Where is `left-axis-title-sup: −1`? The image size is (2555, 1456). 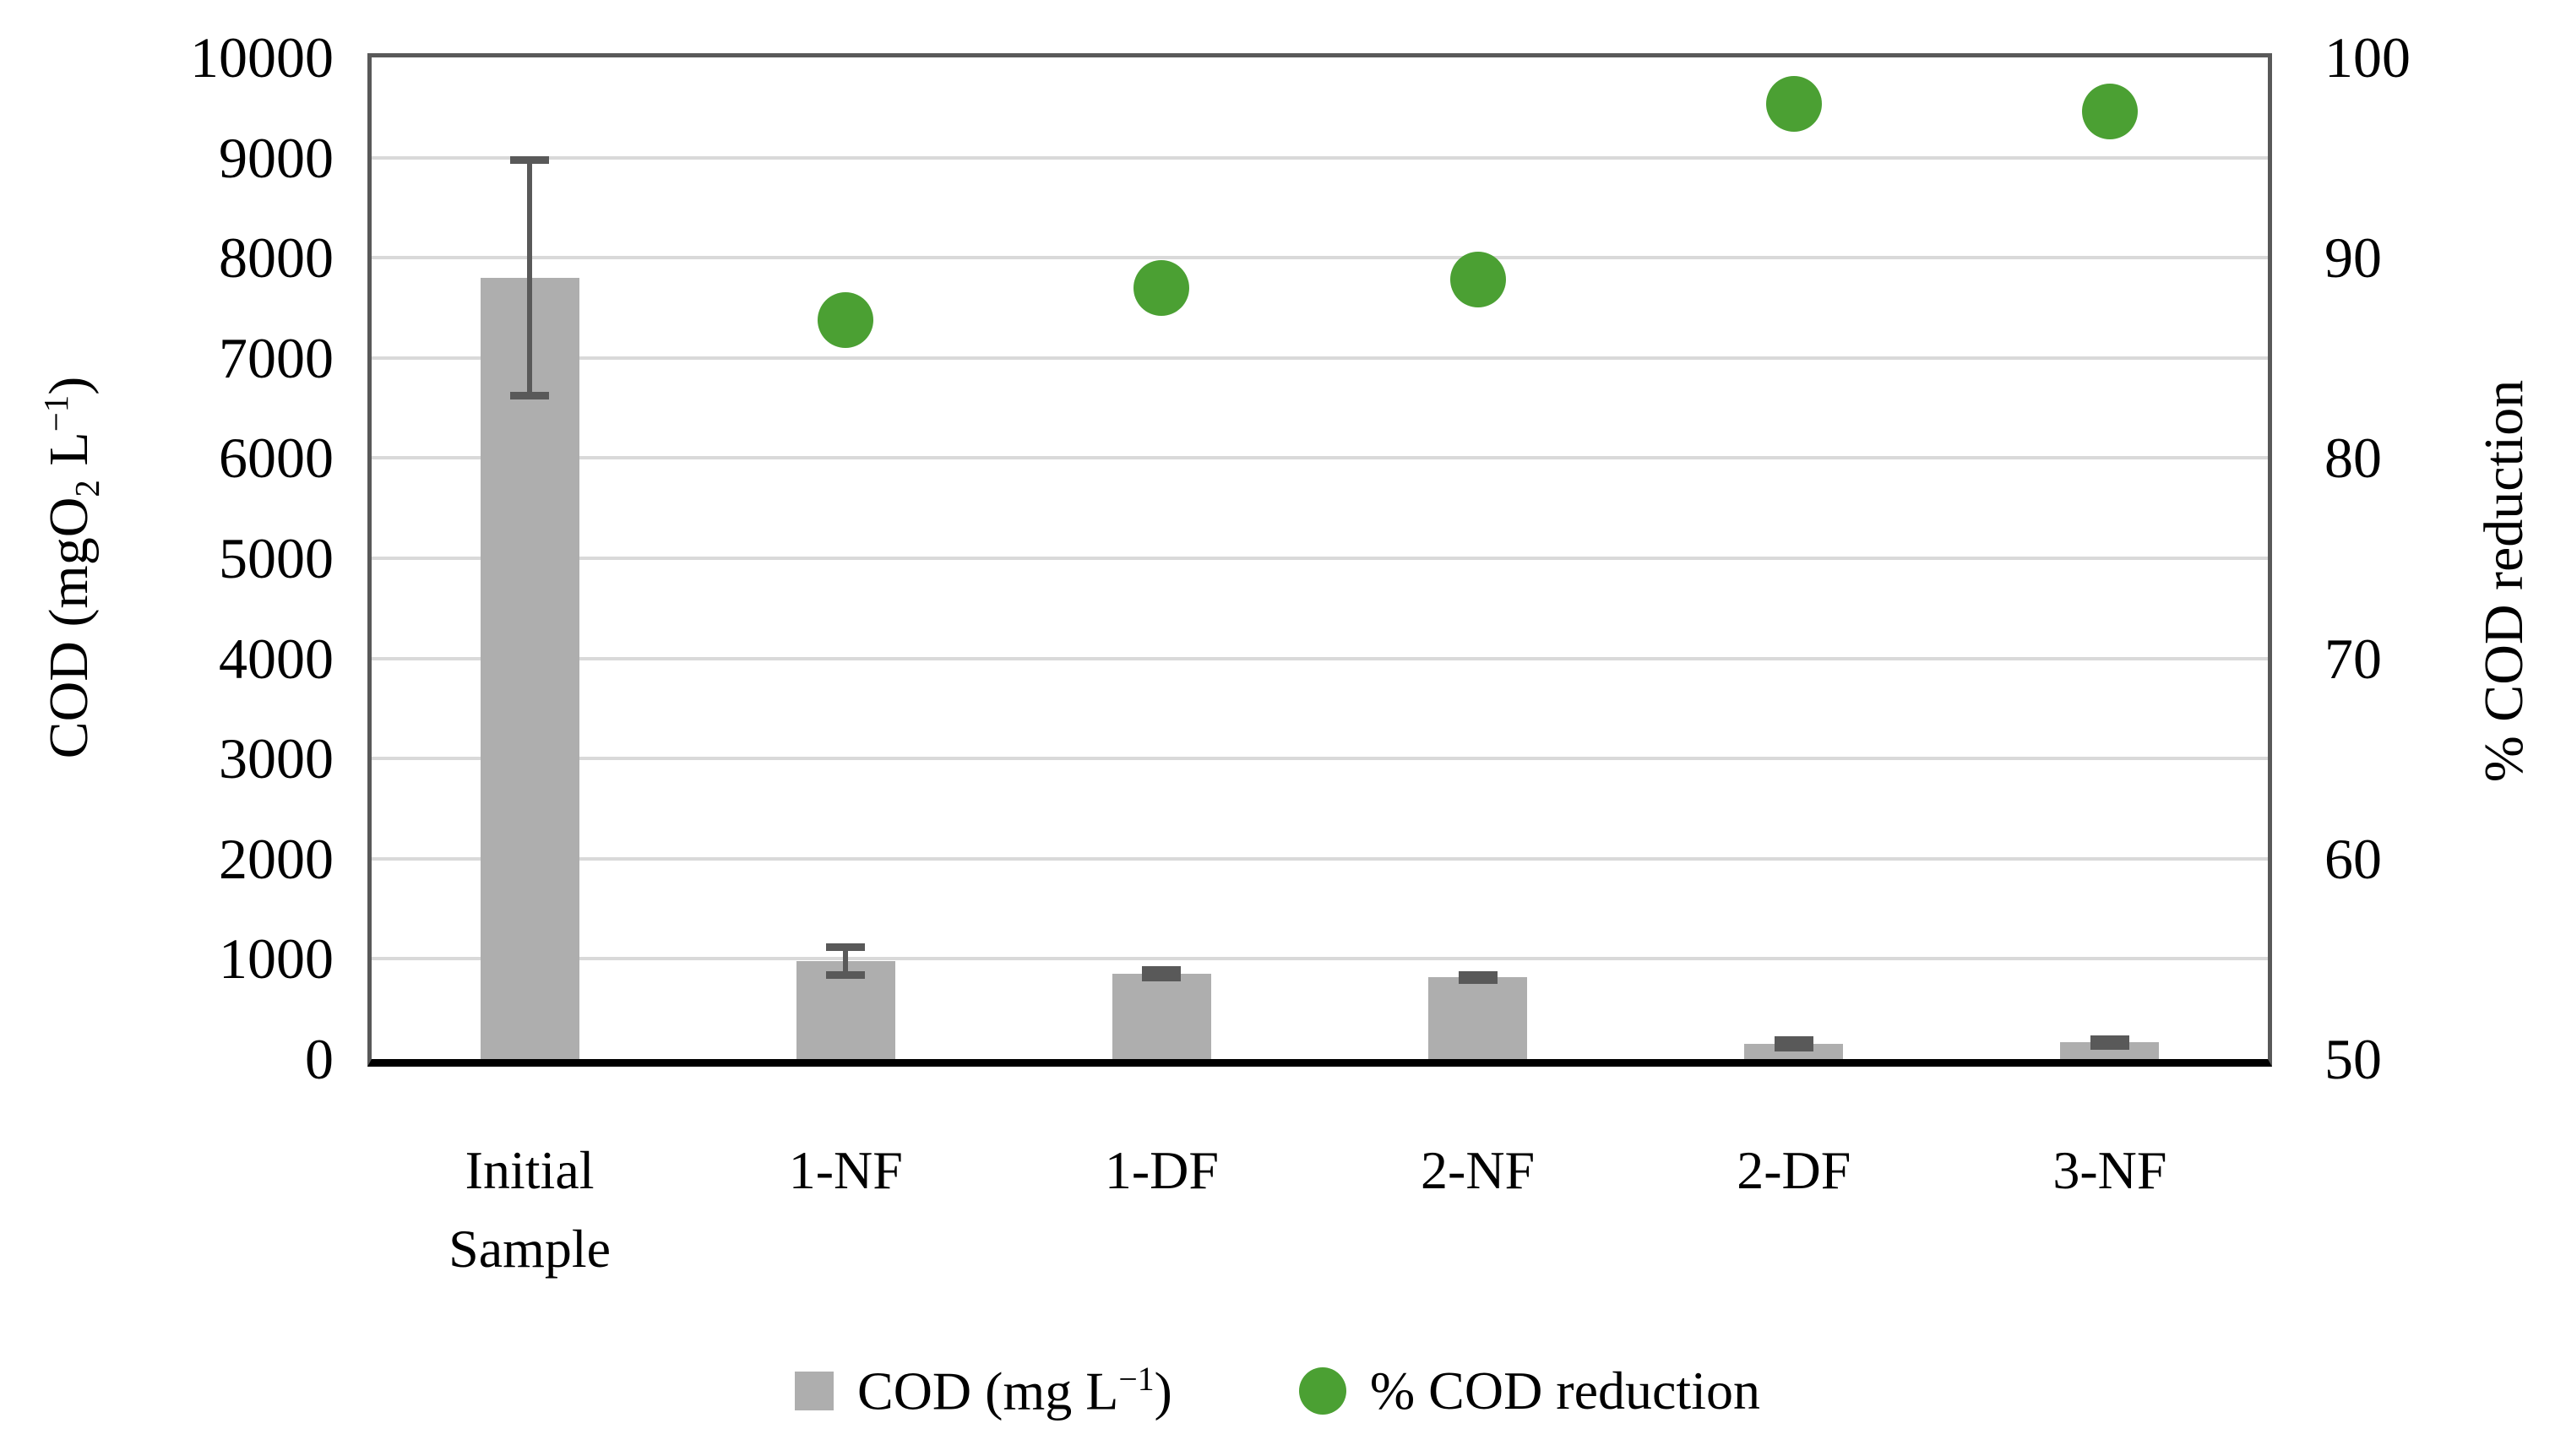 left-axis-title-sup: −1 is located at coordinates (56, 413).